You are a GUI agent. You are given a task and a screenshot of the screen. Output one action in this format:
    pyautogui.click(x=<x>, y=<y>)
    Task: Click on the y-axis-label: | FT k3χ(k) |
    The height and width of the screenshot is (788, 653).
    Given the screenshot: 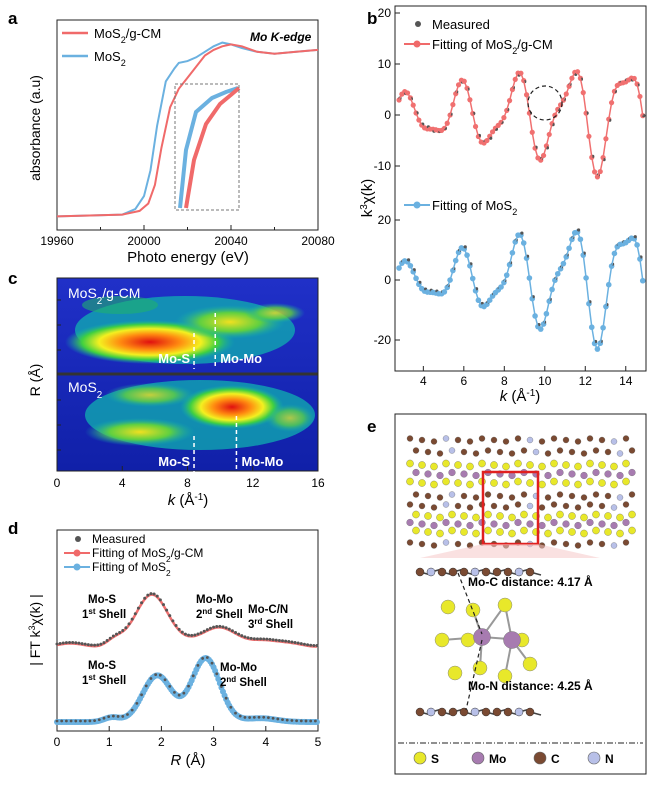 What is the action you would take?
    pyautogui.click(x=35, y=630)
    